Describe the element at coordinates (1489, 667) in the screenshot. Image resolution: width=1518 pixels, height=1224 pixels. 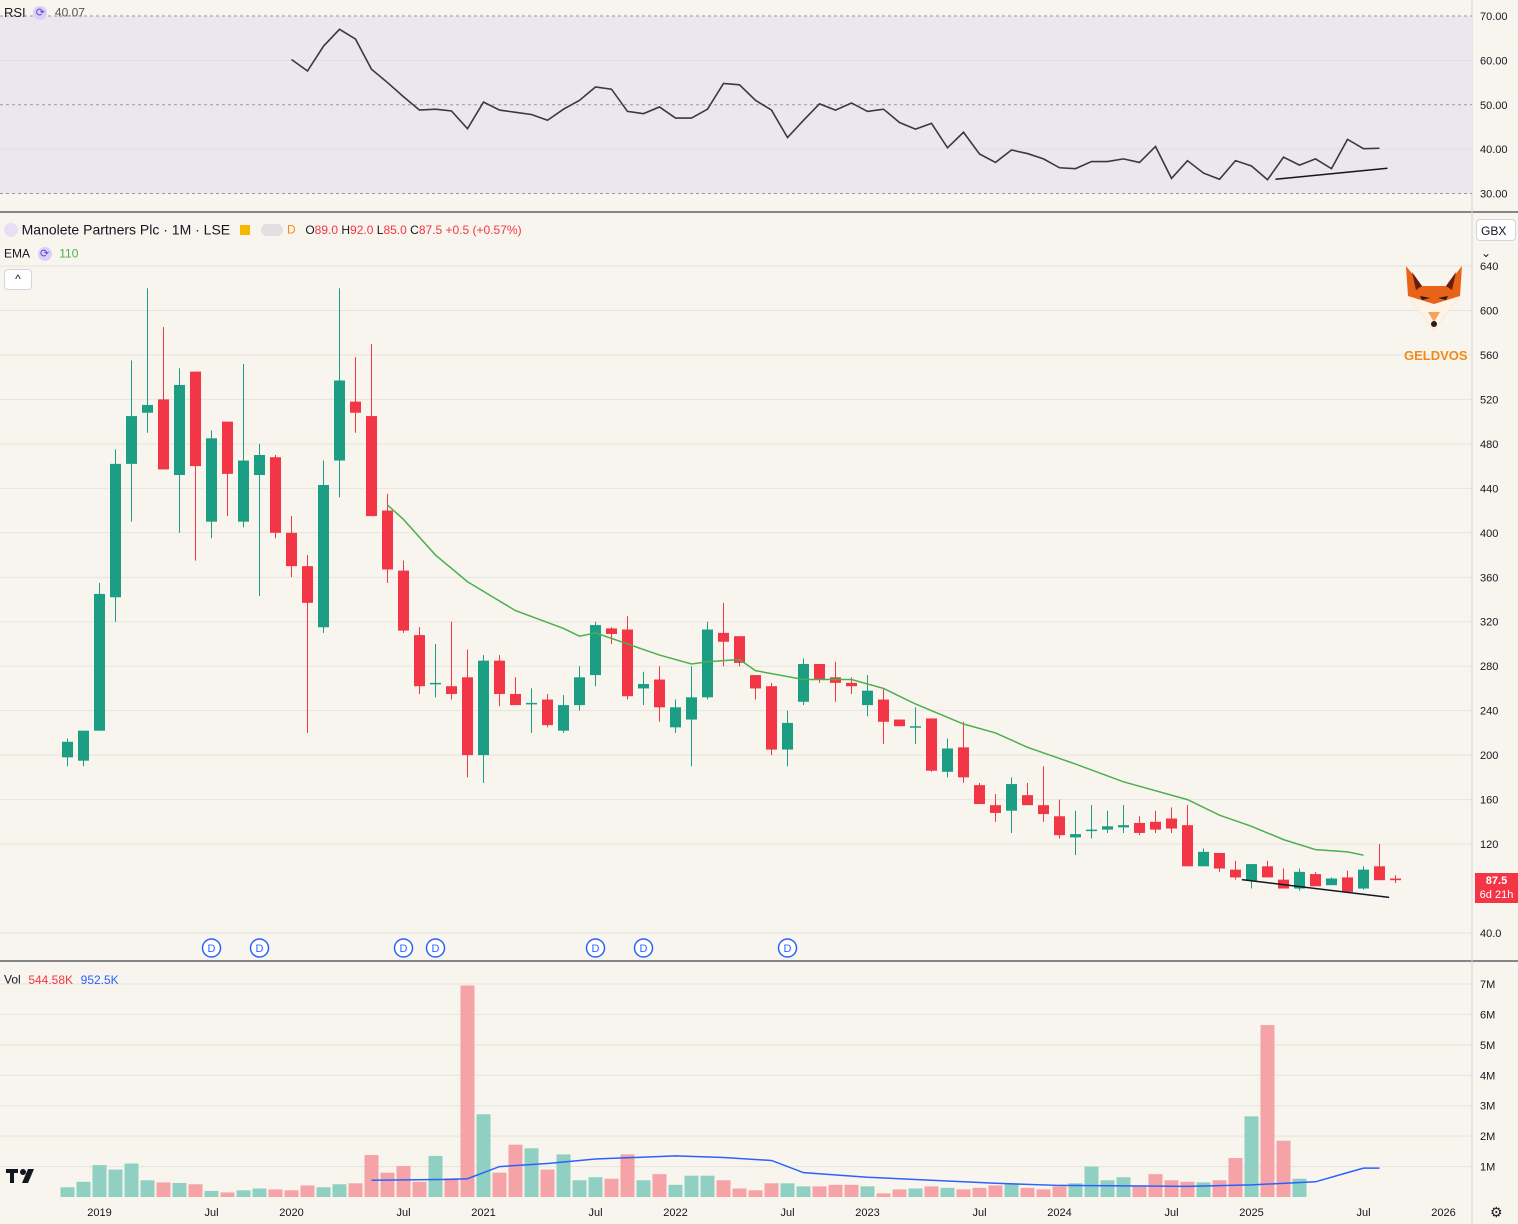
I see `price-tick-label: 280` at that location.